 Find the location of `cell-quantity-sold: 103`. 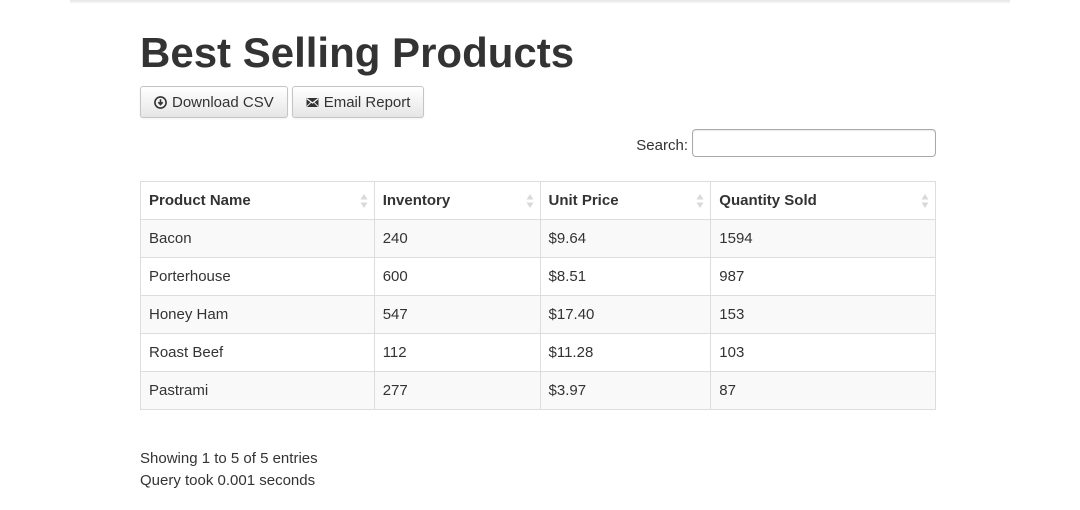

cell-quantity-sold: 103 is located at coordinates (823, 352).